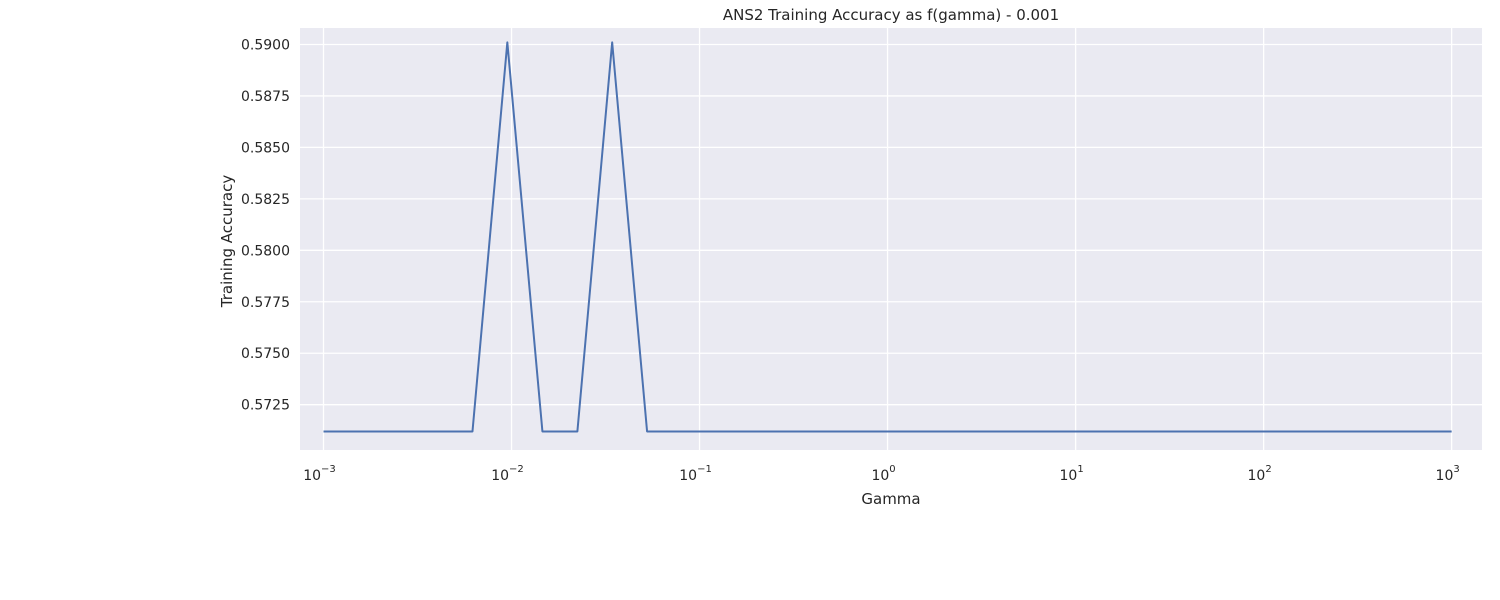 Image resolution: width=1500 pixels, height=600 pixels. What do you see at coordinates (265, 406) in the screenshot?
I see `y-tick-label: 0.5725` at bounding box center [265, 406].